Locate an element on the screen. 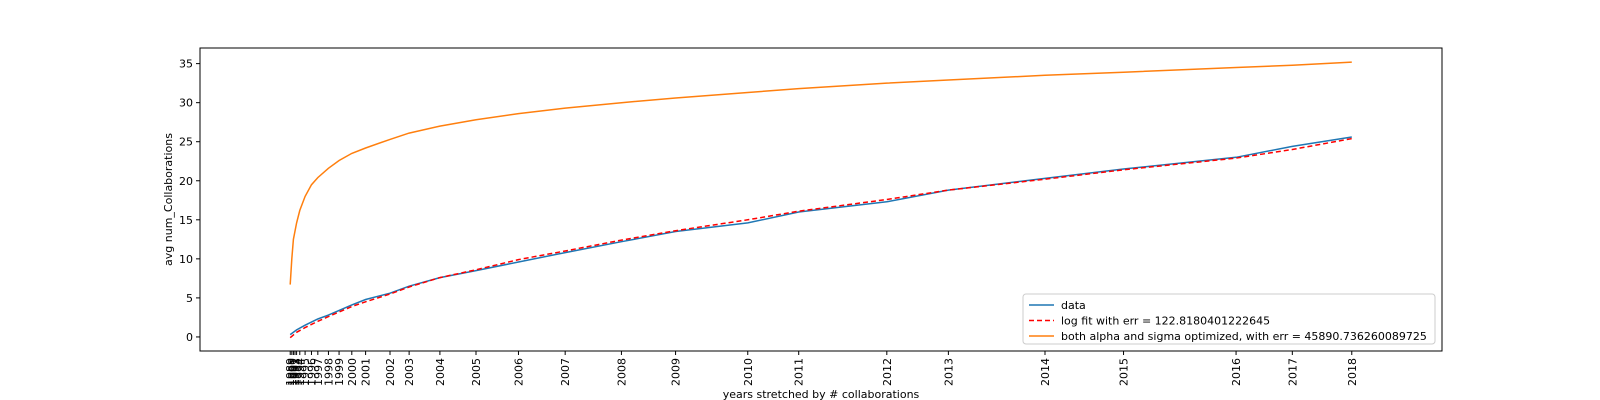 This screenshot has width=1600, height=400. x-tick-label: 1994 is located at coordinates (300, 372).